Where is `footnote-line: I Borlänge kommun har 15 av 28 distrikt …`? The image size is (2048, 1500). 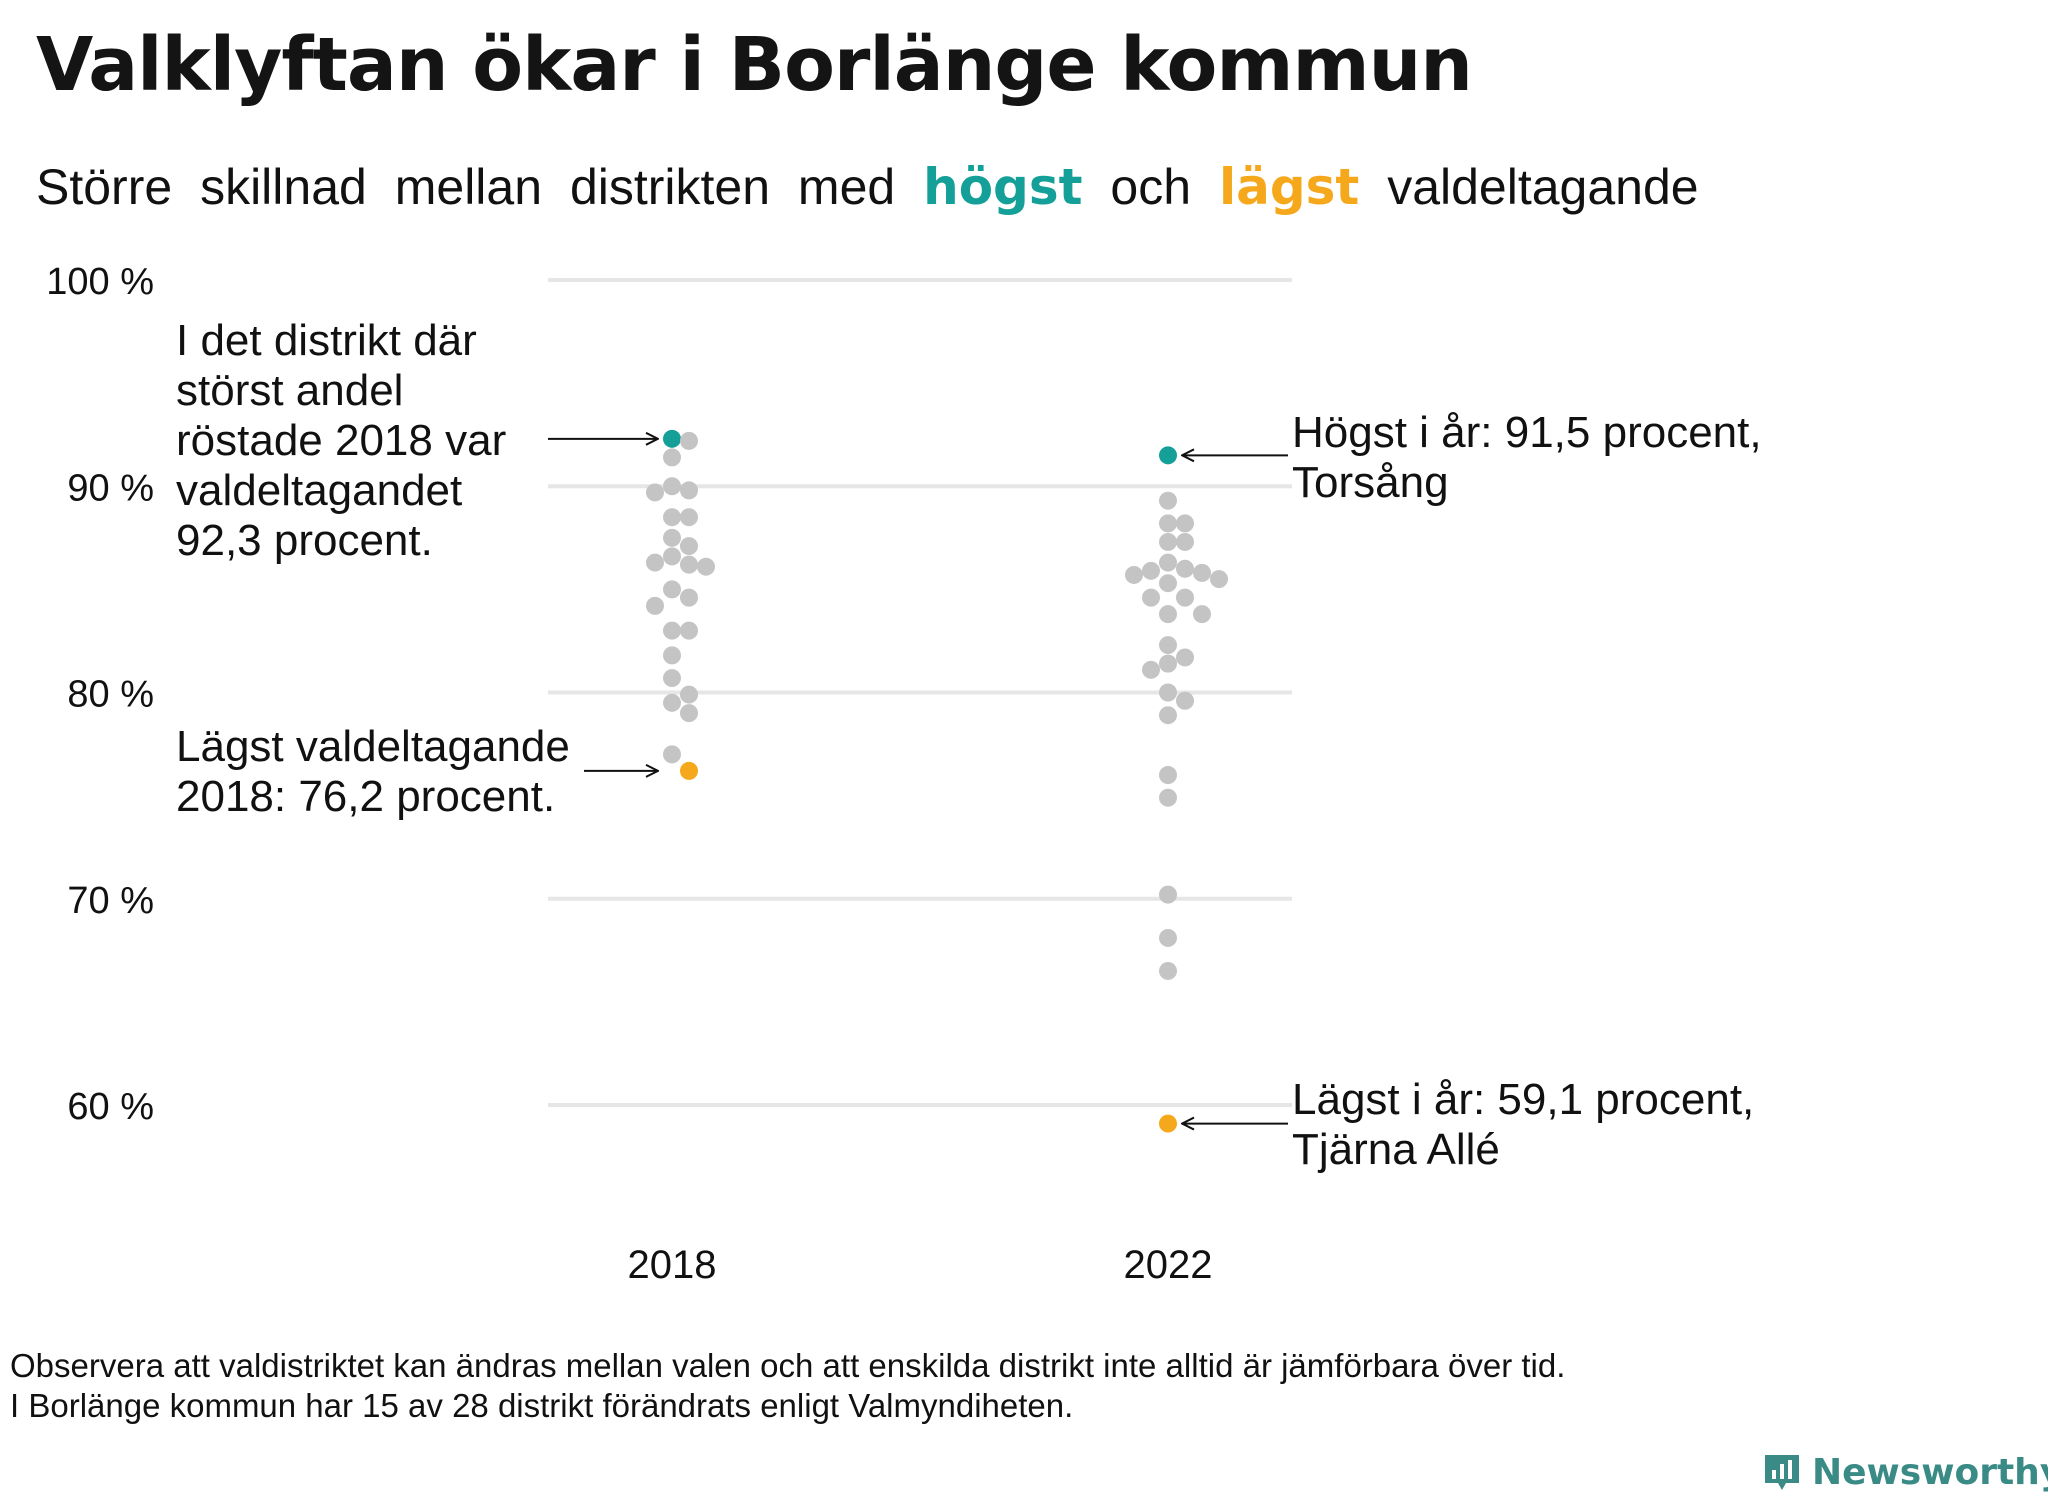
footnote-line: I Borlänge kommun har 15 av 28 distrikt … is located at coordinates (542, 1405).